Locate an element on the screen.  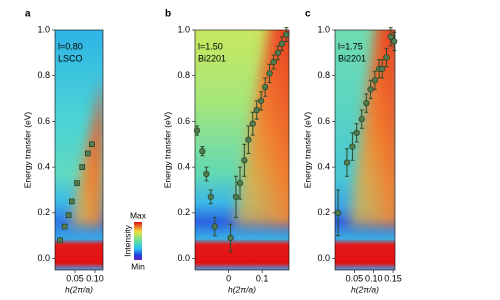
x-tick-label: 0.15 is located at coordinates (393, 278).